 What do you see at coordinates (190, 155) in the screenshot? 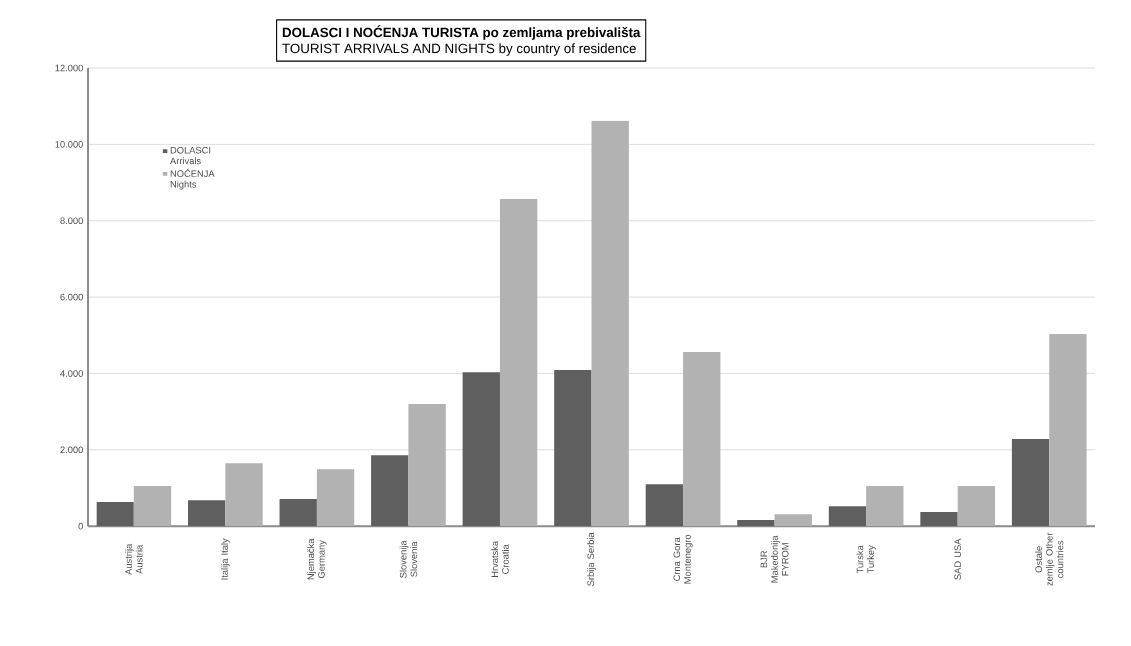
I see `legend-label: DOLASCI Arrivals` at bounding box center [190, 155].